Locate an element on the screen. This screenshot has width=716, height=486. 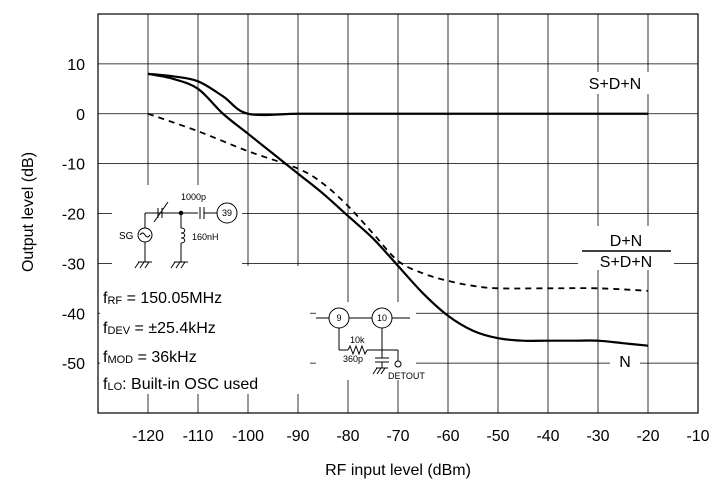
x-tick-label: -10 is located at coordinates (697, 436).